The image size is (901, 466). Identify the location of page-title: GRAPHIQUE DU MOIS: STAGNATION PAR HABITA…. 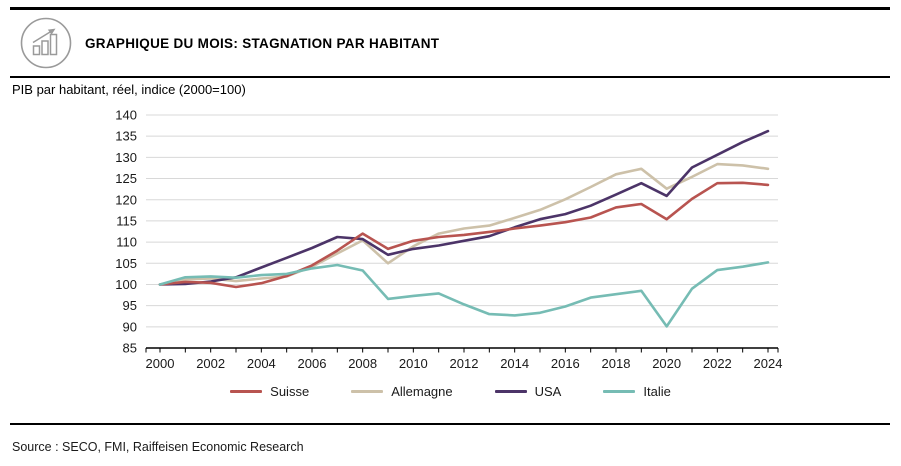
(262, 43).